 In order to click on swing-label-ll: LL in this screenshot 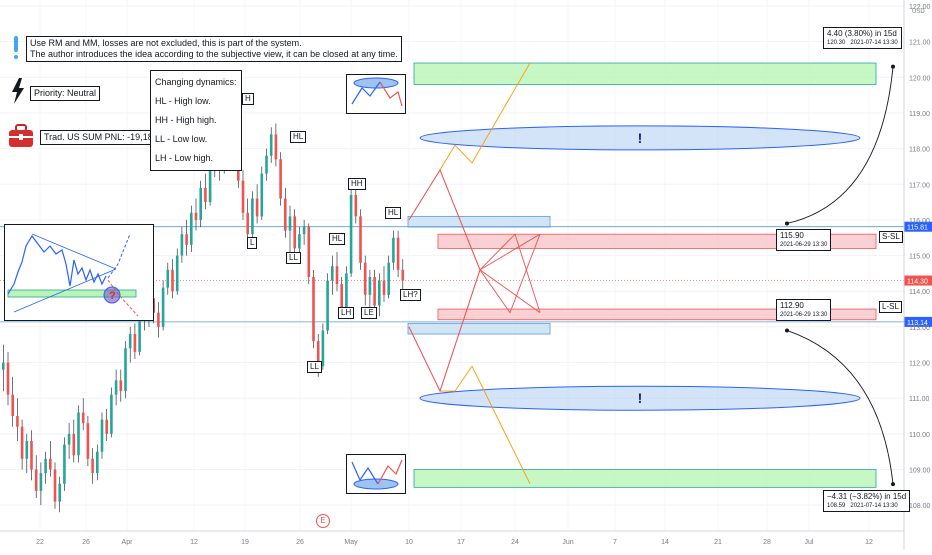, I will do `click(293, 258)`.